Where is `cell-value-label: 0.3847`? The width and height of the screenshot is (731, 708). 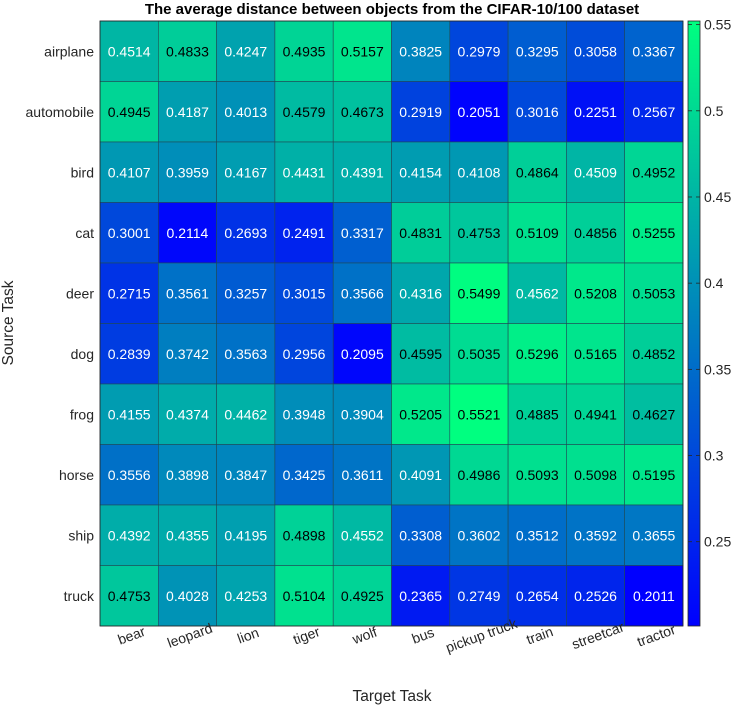 cell-value-label: 0.3847 is located at coordinates (245, 475).